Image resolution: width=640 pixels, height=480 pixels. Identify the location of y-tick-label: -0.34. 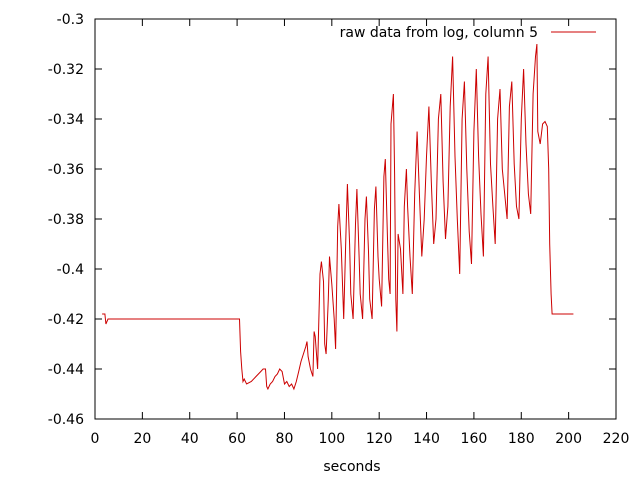
(66, 120).